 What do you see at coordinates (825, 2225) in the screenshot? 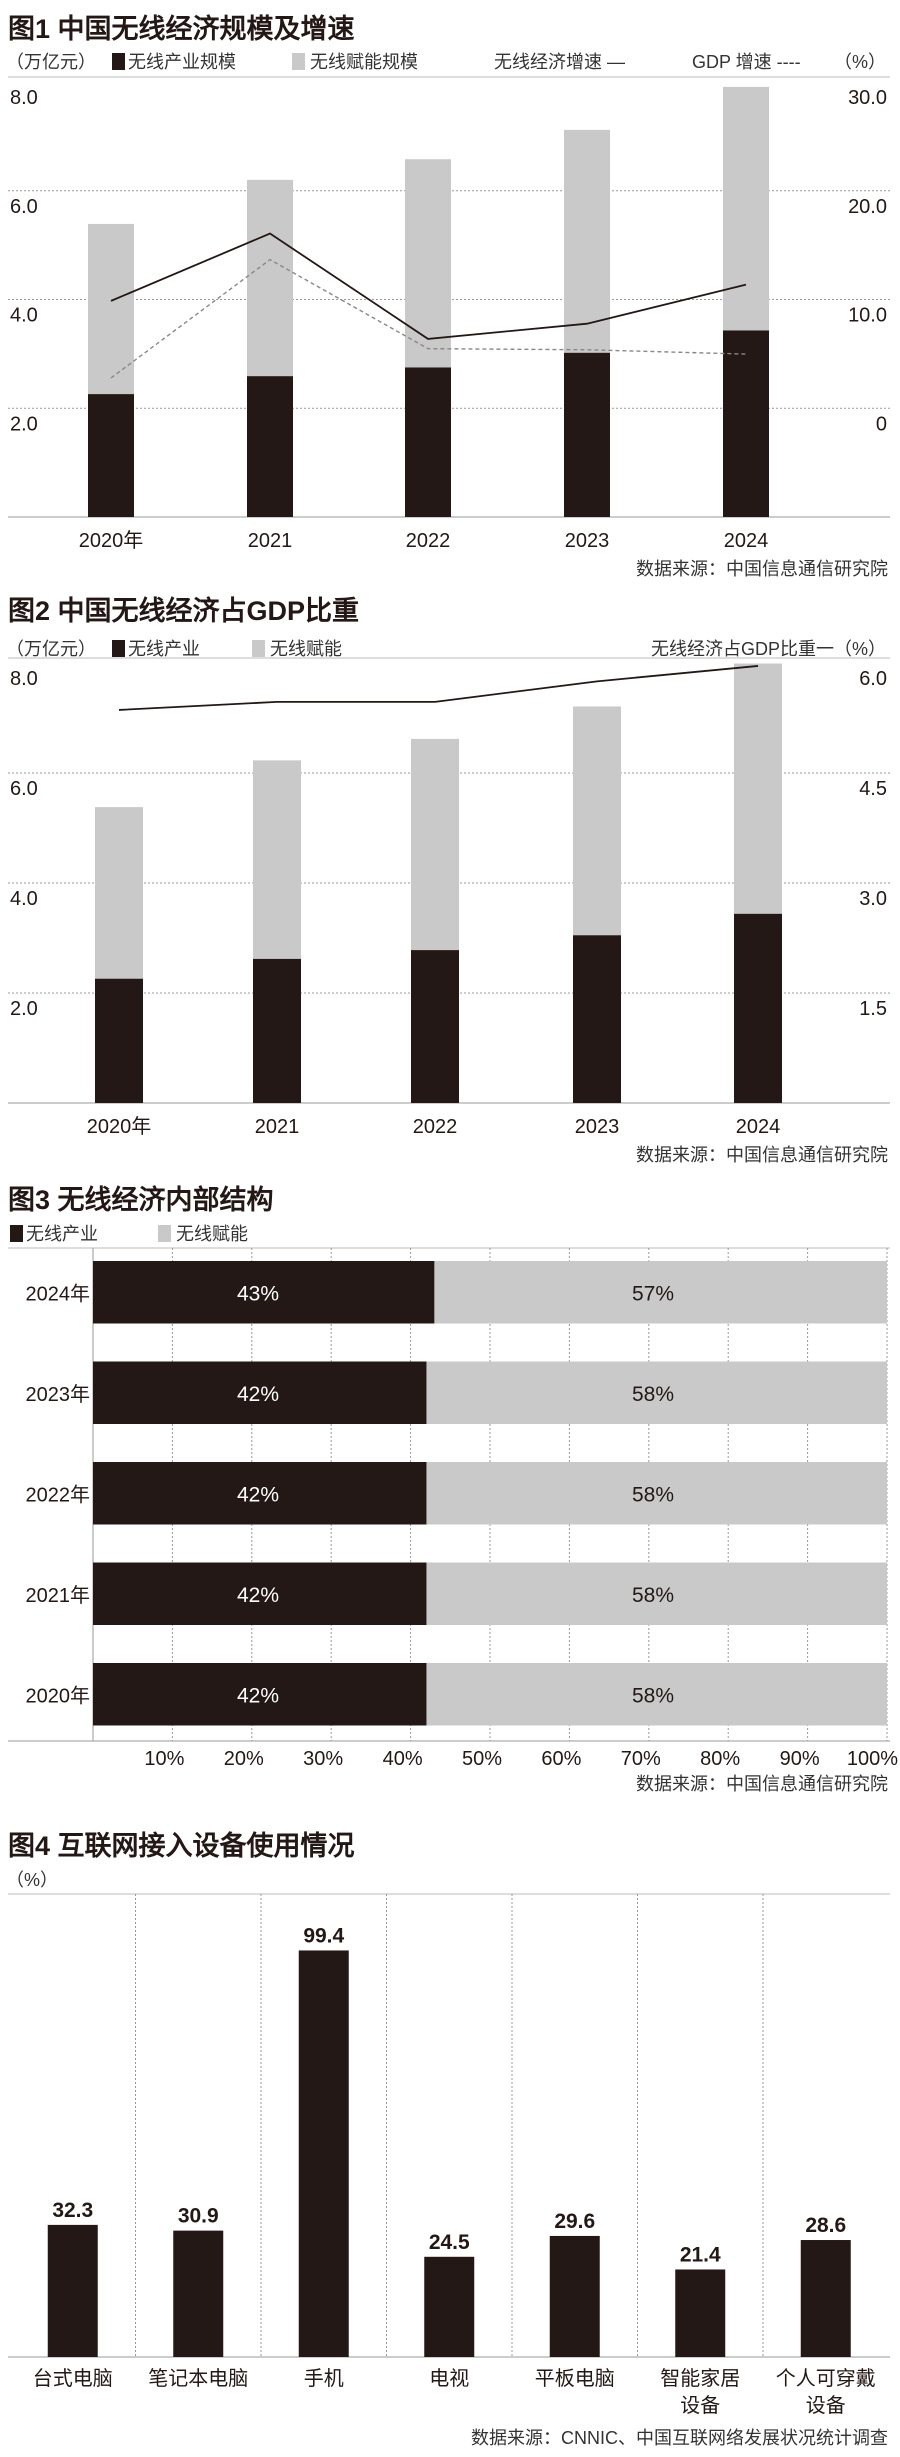
I see `data-label: 28.6` at bounding box center [825, 2225].